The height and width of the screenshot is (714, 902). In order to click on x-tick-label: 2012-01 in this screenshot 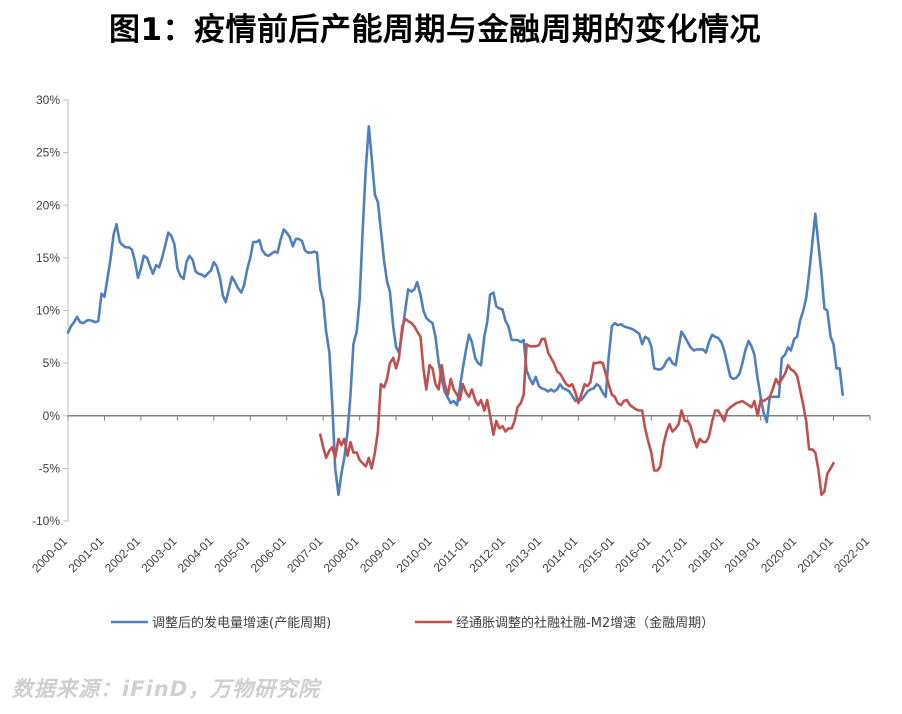, I will do `click(487, 554)`.